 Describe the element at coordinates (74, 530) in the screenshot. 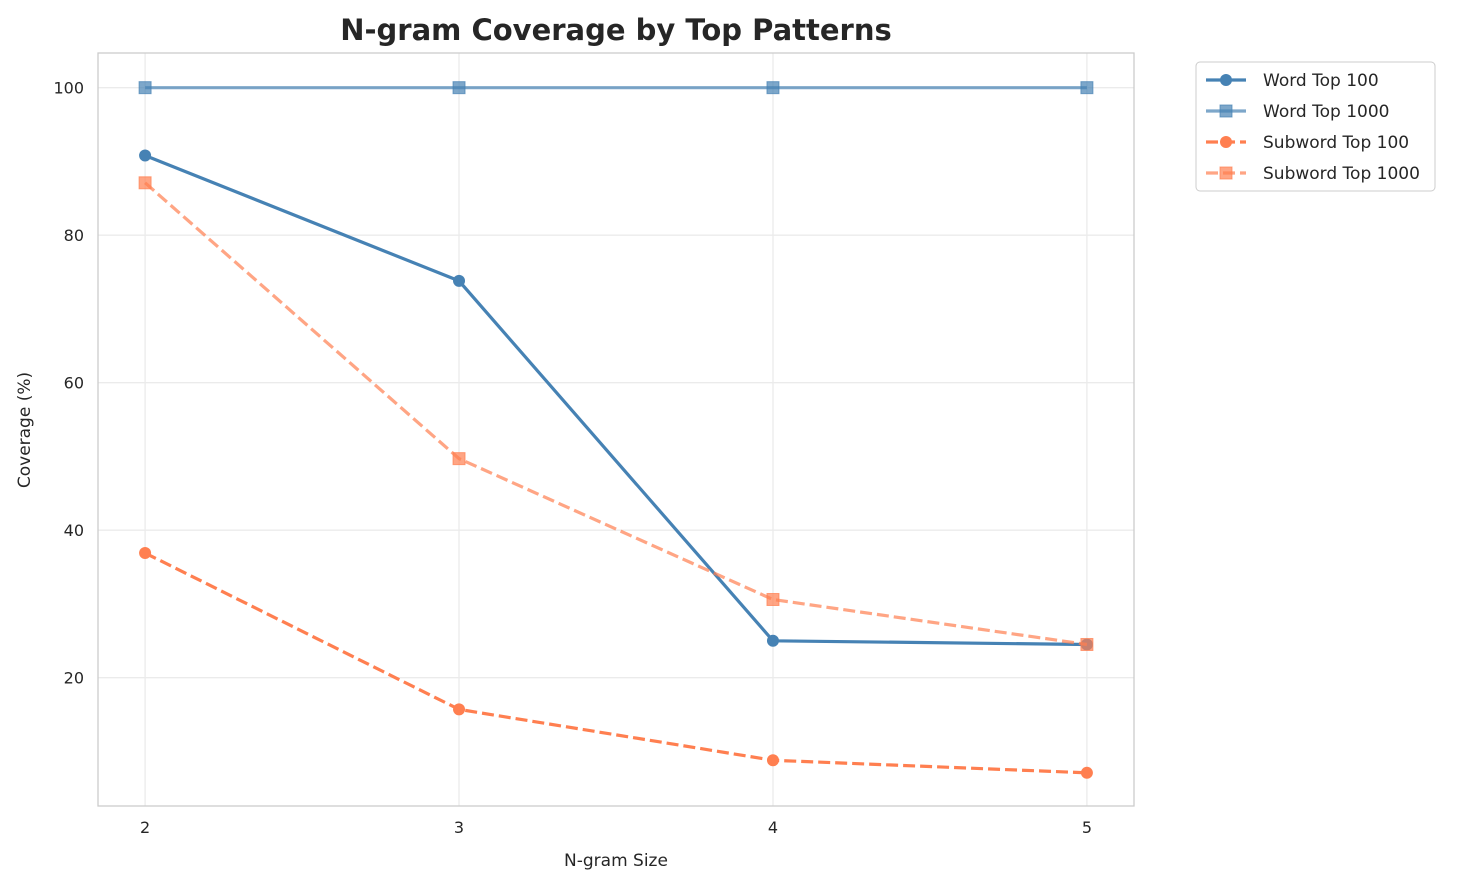

I see `y-tick-label: 40` at that location.